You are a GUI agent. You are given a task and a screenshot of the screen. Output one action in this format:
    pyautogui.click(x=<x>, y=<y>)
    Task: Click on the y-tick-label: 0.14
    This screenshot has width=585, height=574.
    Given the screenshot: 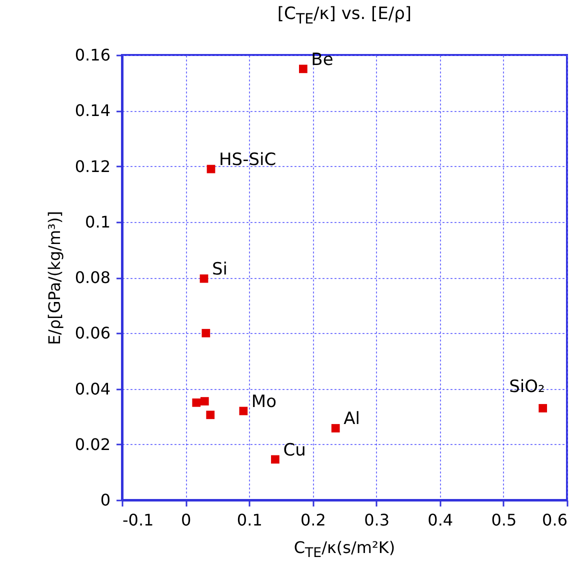 What is the action you would take?
    pyautogui.click(x=92, y=110)
    